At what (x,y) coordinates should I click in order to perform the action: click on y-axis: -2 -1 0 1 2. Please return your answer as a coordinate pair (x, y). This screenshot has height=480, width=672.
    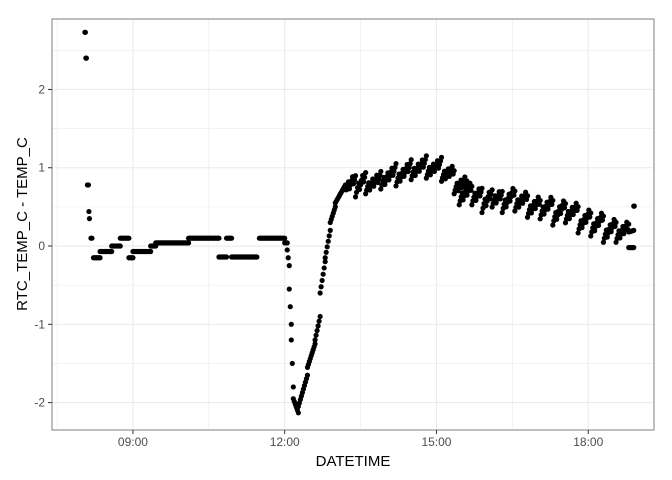
    Looking at the image, I should click on (43, 246).